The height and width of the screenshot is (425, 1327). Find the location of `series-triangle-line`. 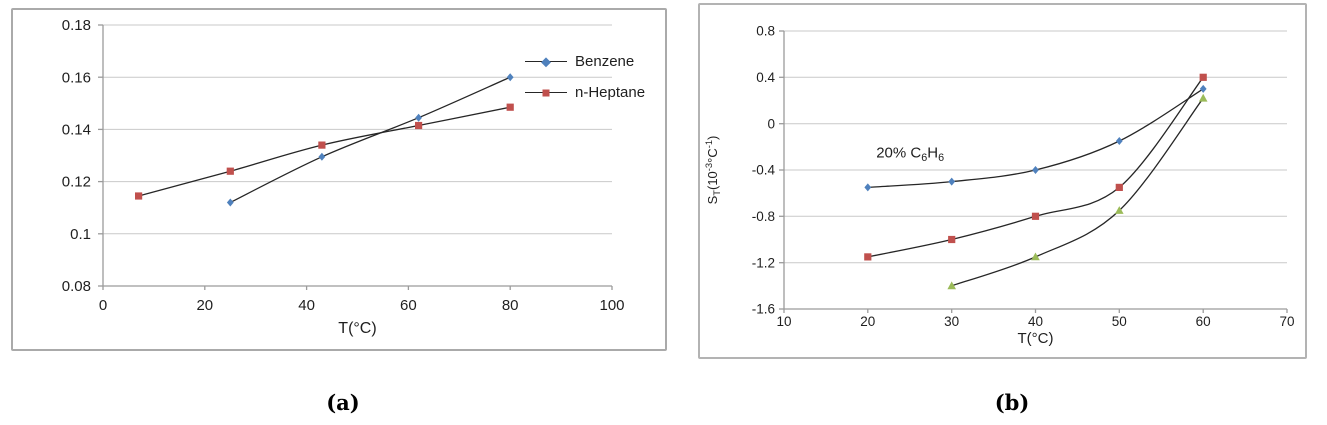

series-triangle-line is located at coordinates (1077, 192).